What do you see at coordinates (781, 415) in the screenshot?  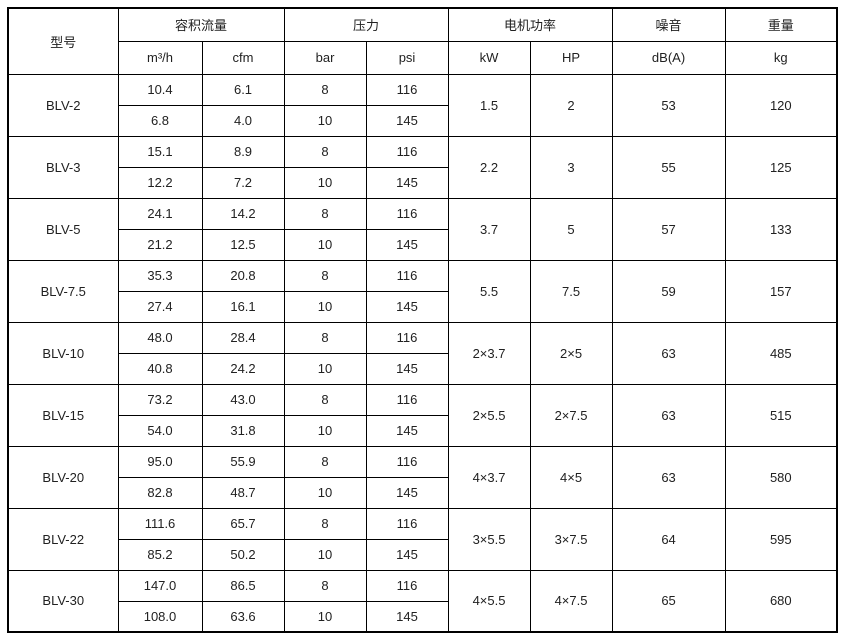 I see `cell-kg: 515` at bounding box center [781, 415].